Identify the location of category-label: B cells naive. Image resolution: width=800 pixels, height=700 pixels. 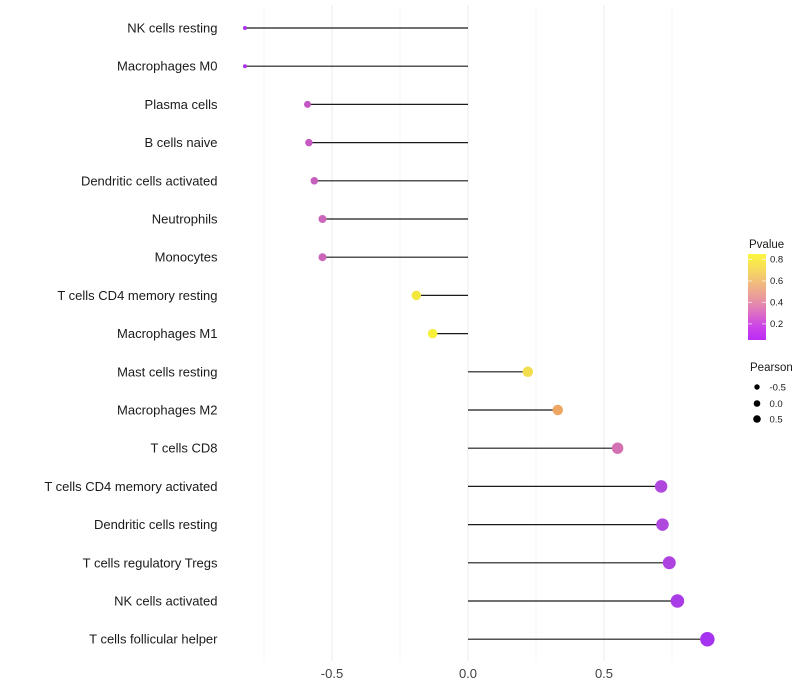
(181, 142).